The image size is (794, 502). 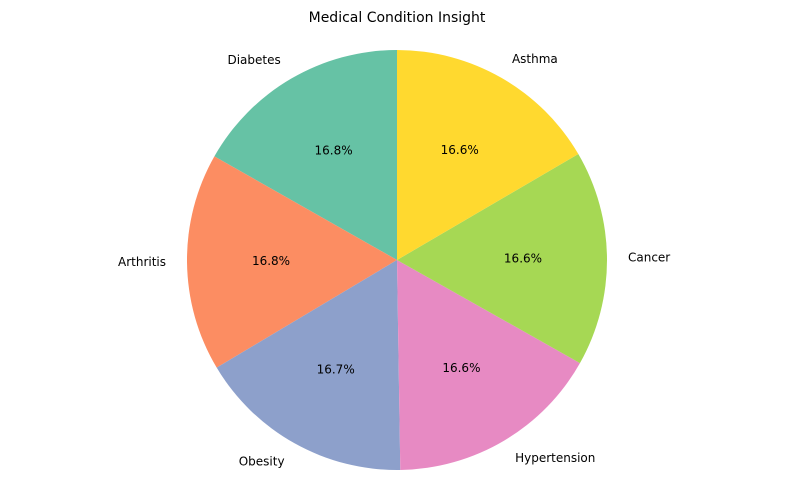 I want to click on pct-label-cancer: 16.6%, so click(x=523, y=259).